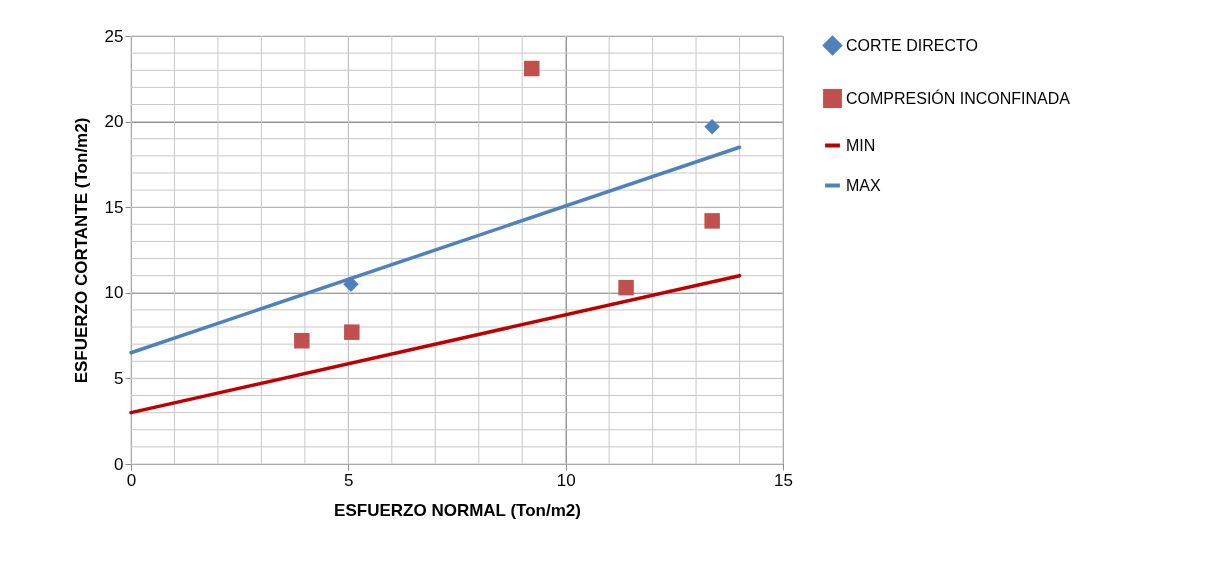 Image resolution: width=1230 pixels, height=583 pixels. I want to click on legend-label: MAX, so click(863, 185).